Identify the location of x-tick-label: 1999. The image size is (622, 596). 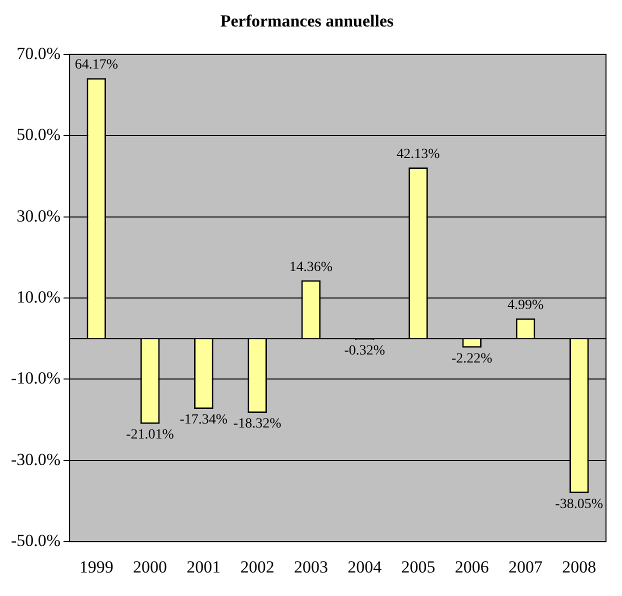
(96, 566).